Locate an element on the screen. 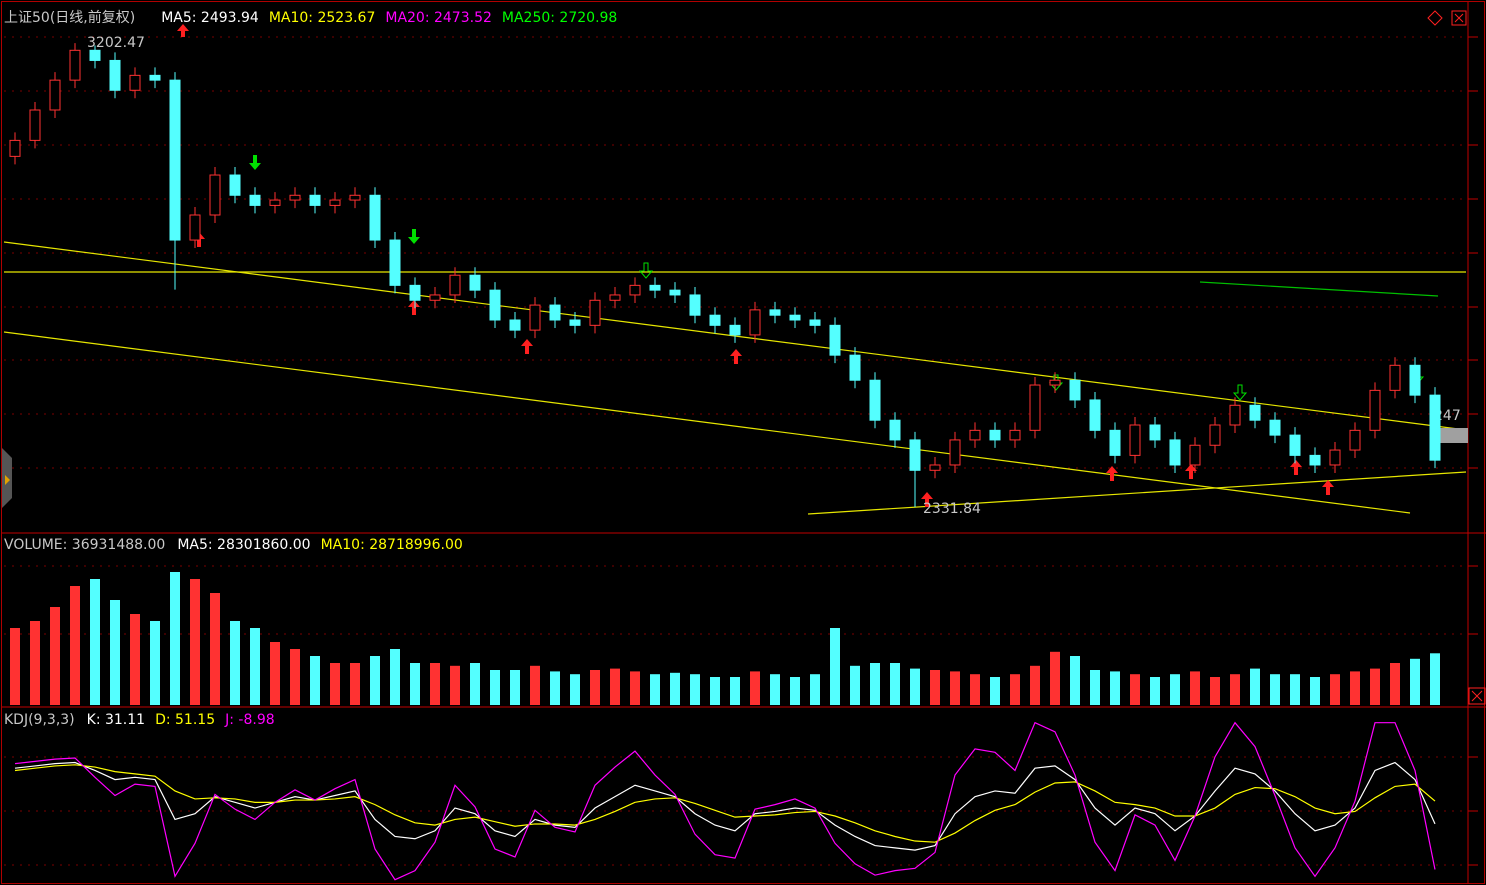 Image resolution: width=1486 pixels, height=885 pixels. close-button is located at coordinates (1459, 18).